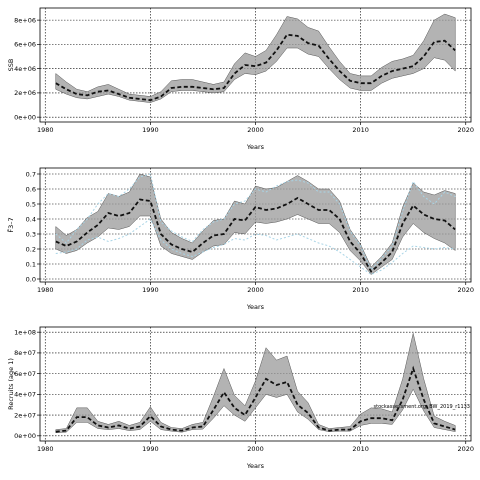  Describe the element at coordinates (25, 395) in the screenshot. I see `y-tick-label: 4e+07` at that location.